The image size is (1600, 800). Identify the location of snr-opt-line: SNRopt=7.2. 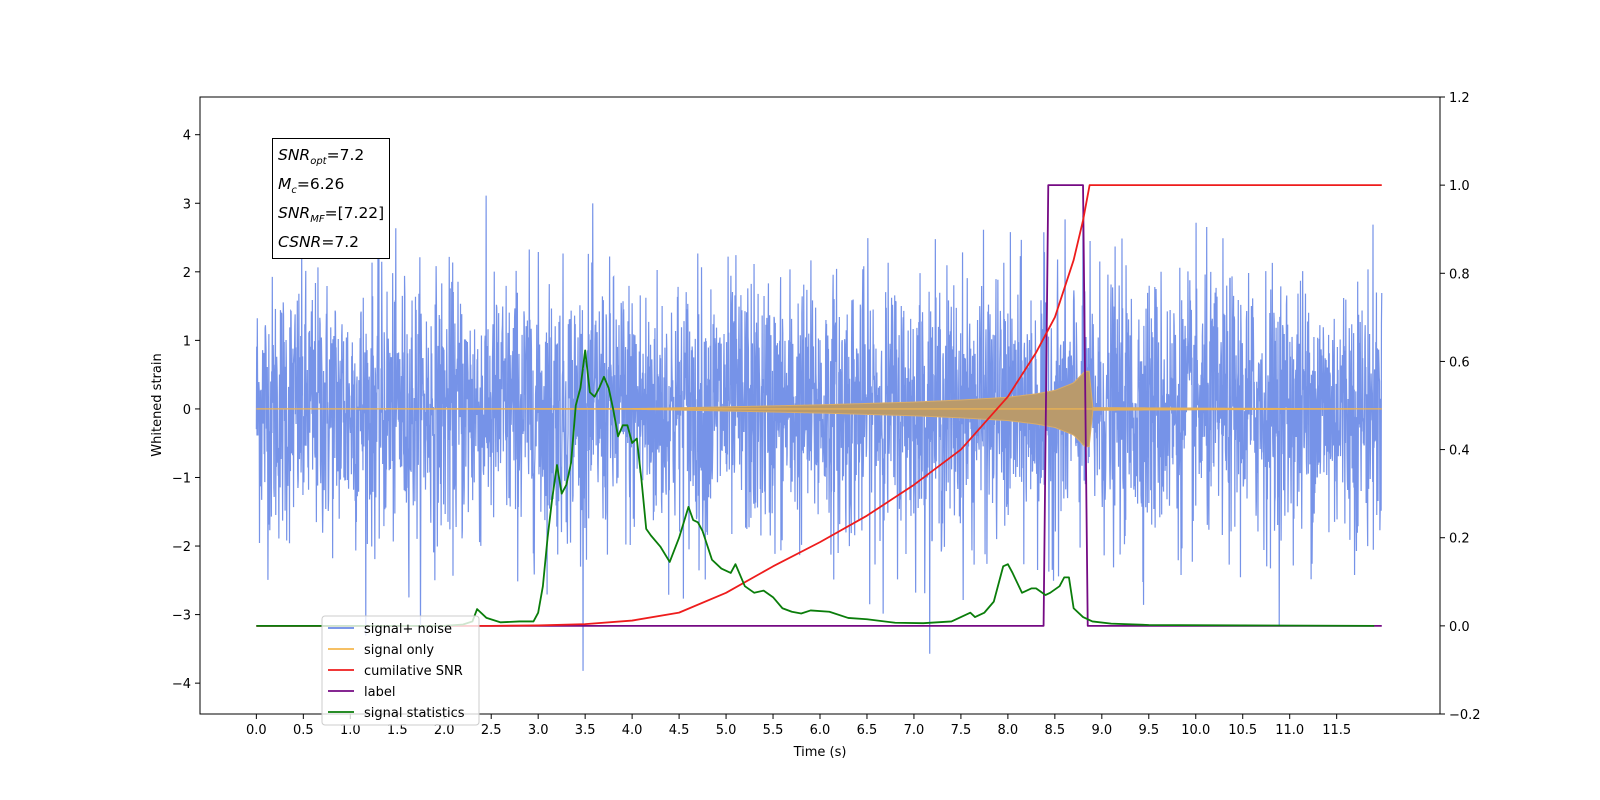
(321, 157).